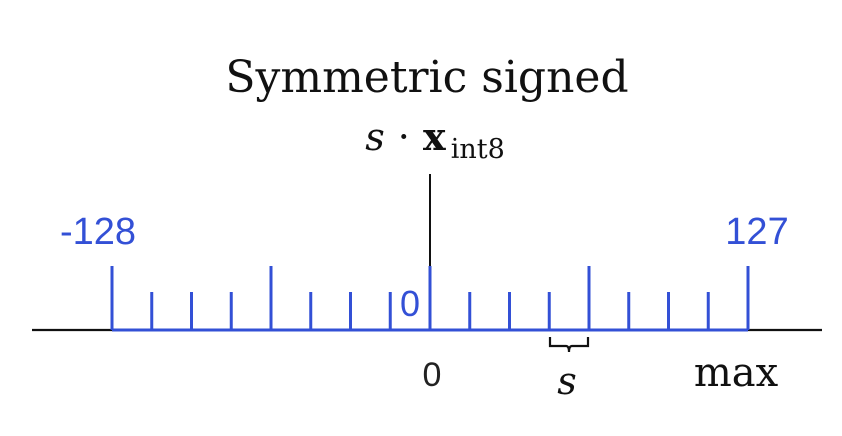 The image size is (842, 436). What do you see at coordinates (736, 373) in the screenshot?
I see `max-real-label: max` at bounding box center [736, 373].